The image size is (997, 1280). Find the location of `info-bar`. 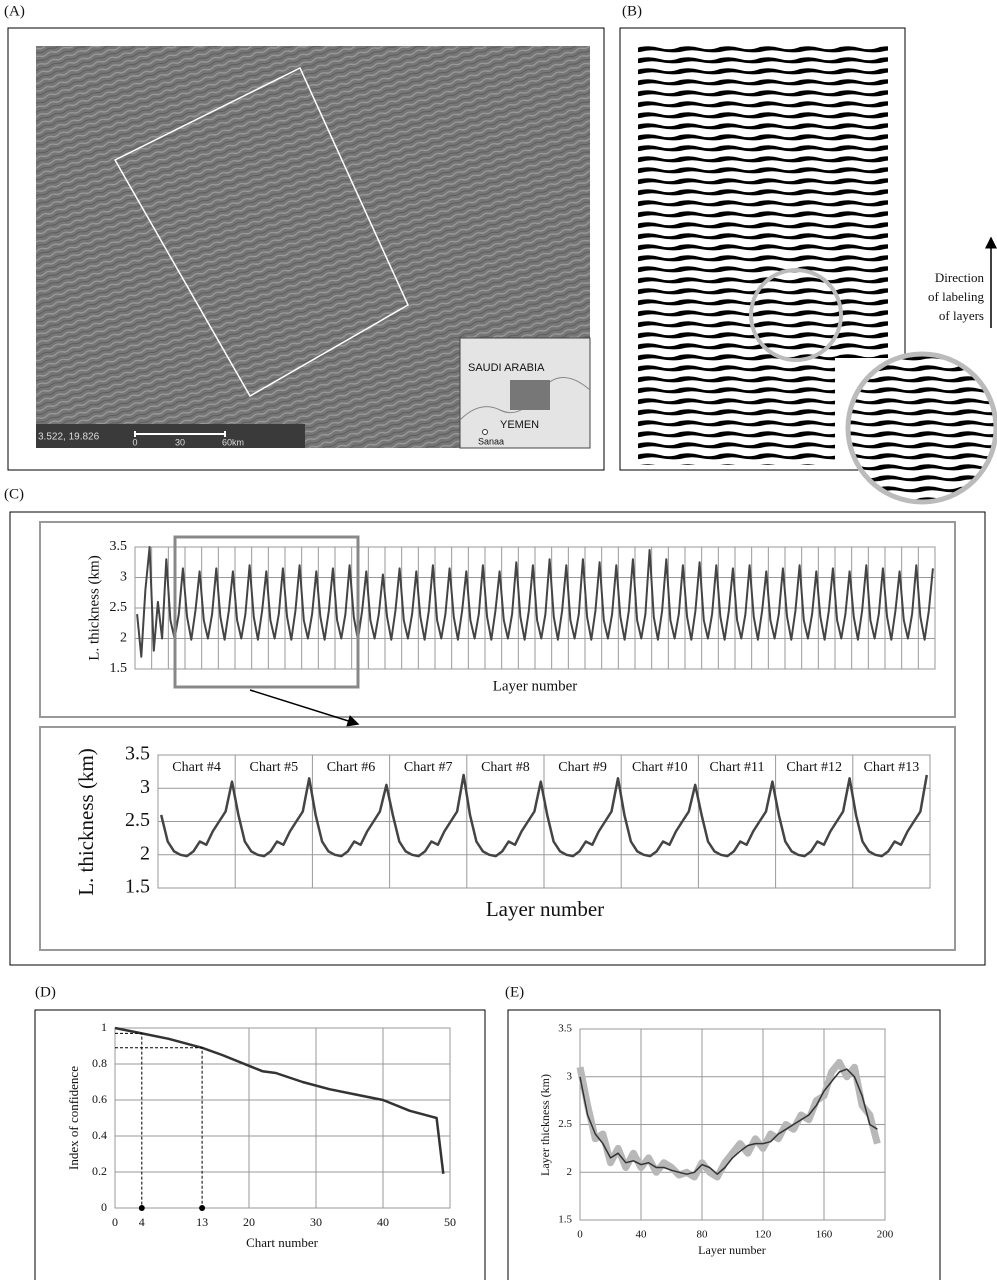

info-bar is located at coordinates (170, 436).